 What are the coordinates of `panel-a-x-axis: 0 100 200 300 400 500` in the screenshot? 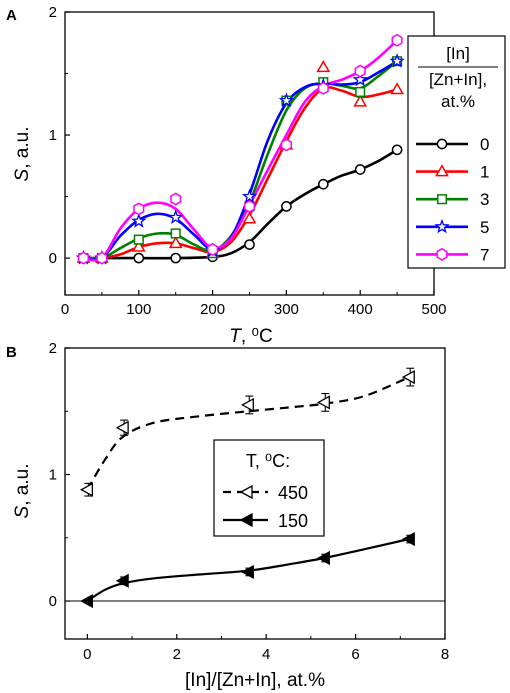 It's located at (254, 304).